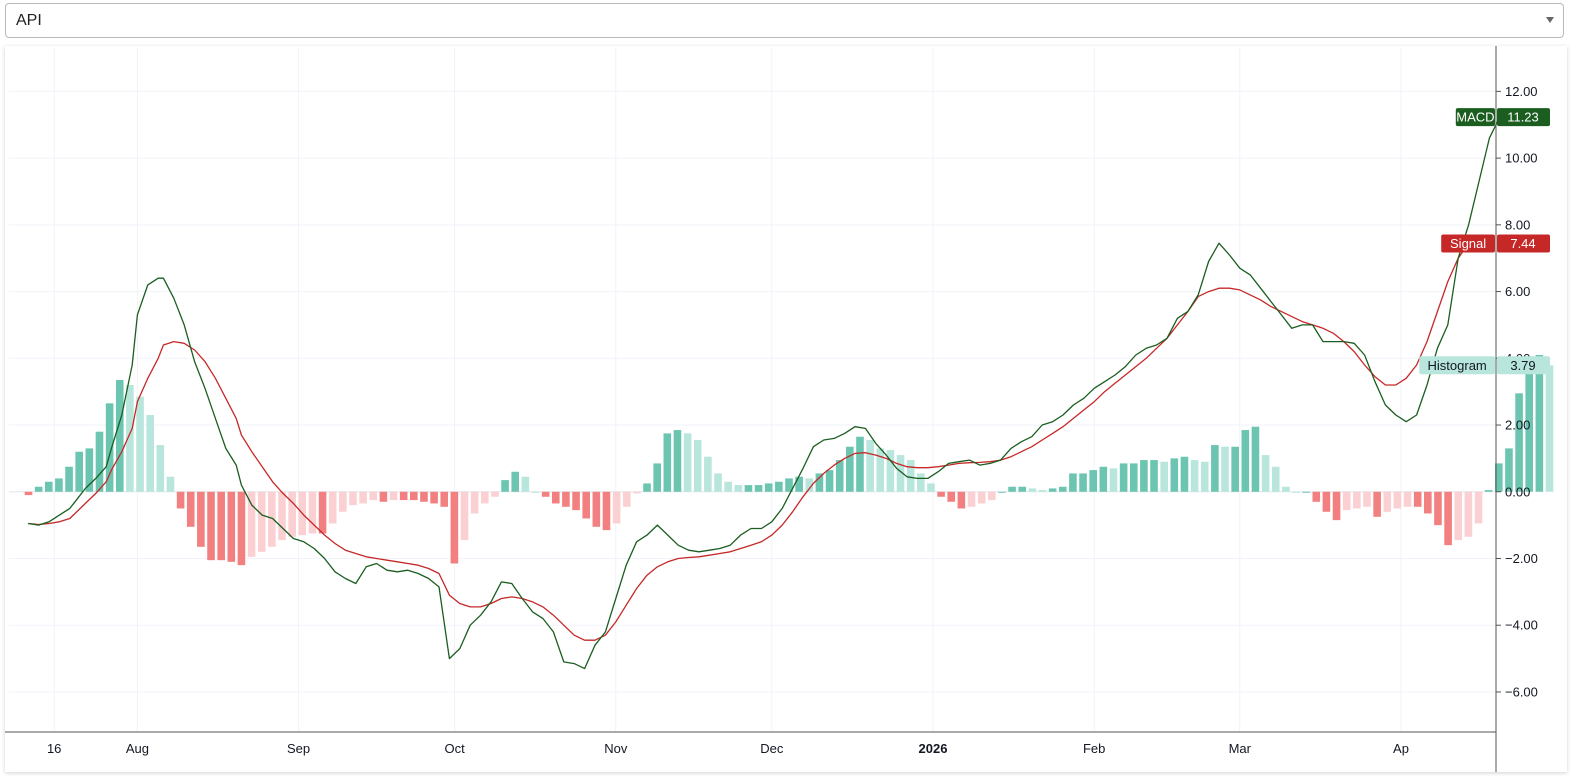 The width and height of the screenshot is (1572, 776). What do you see at coordinates (1521, 91) in the screenshot?
I see `y-tick-label: 12.00` at bounding box center [1521, 91].